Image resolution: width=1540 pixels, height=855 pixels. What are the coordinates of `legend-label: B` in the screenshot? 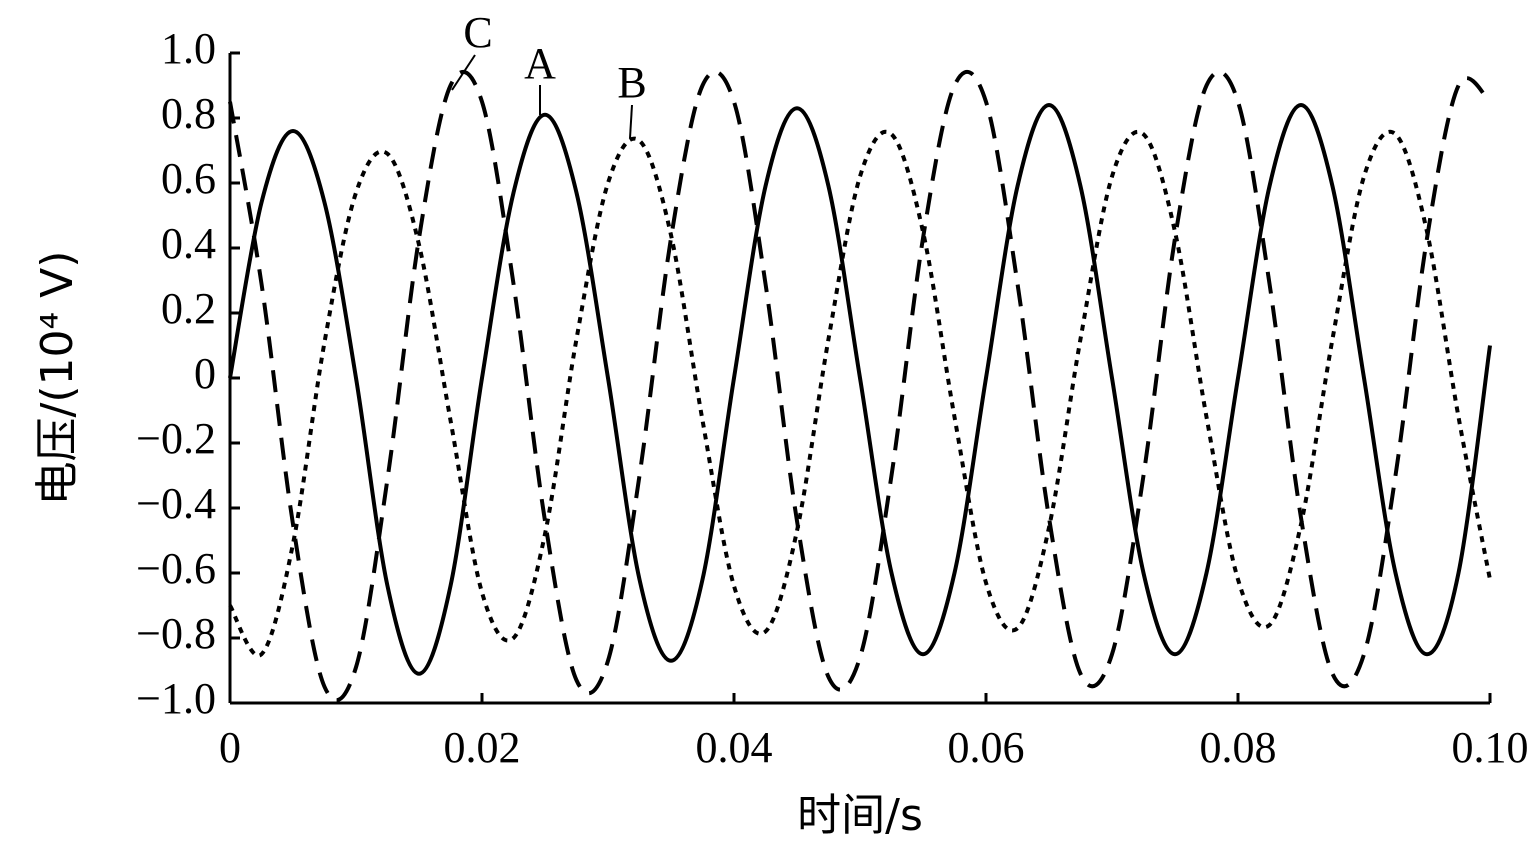 It's located at (631, 82).